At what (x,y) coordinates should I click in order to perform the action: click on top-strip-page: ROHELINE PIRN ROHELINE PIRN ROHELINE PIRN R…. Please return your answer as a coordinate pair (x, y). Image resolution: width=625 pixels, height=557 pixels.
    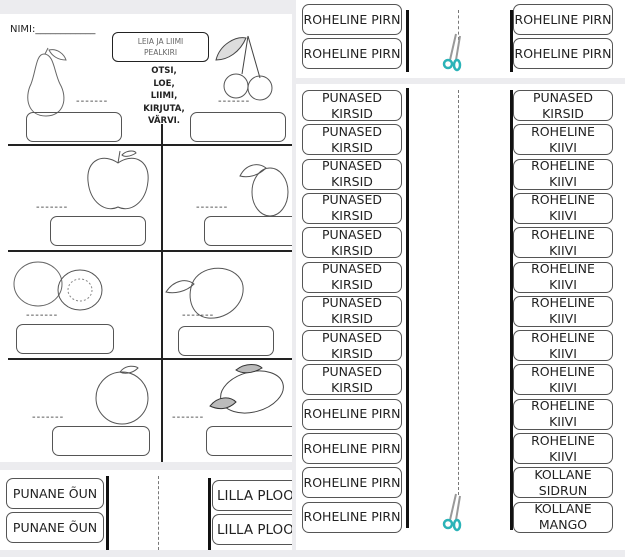
    Looking at the image, I should click on (460, 39).